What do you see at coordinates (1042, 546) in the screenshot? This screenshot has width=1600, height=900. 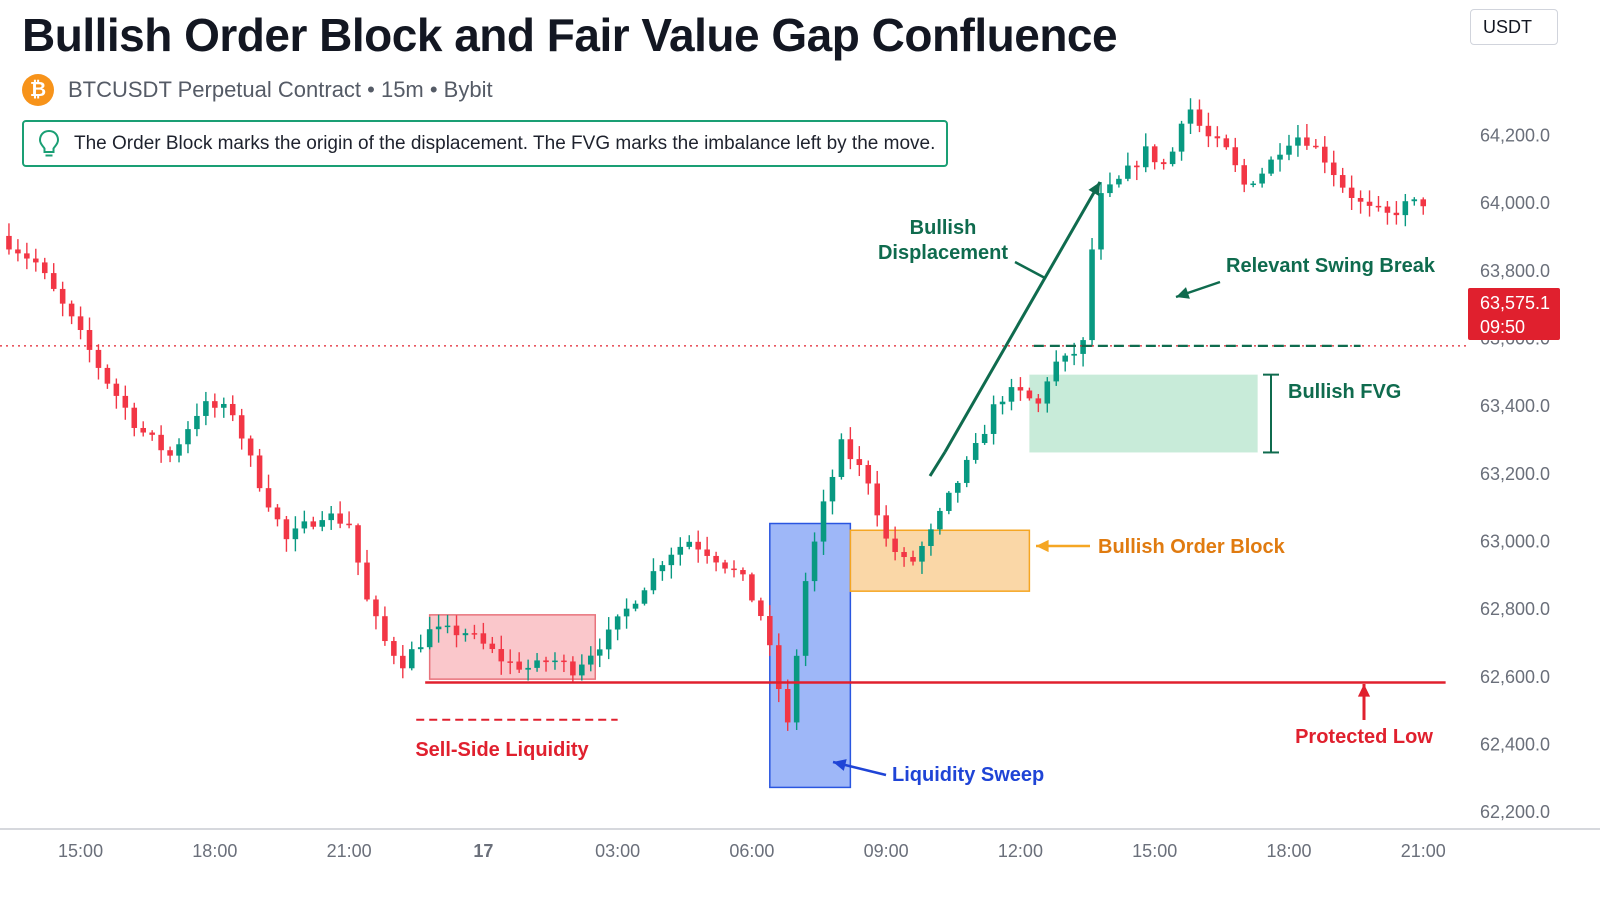 I see `order-block-arrow-head` at bounding box center [1042, 546].